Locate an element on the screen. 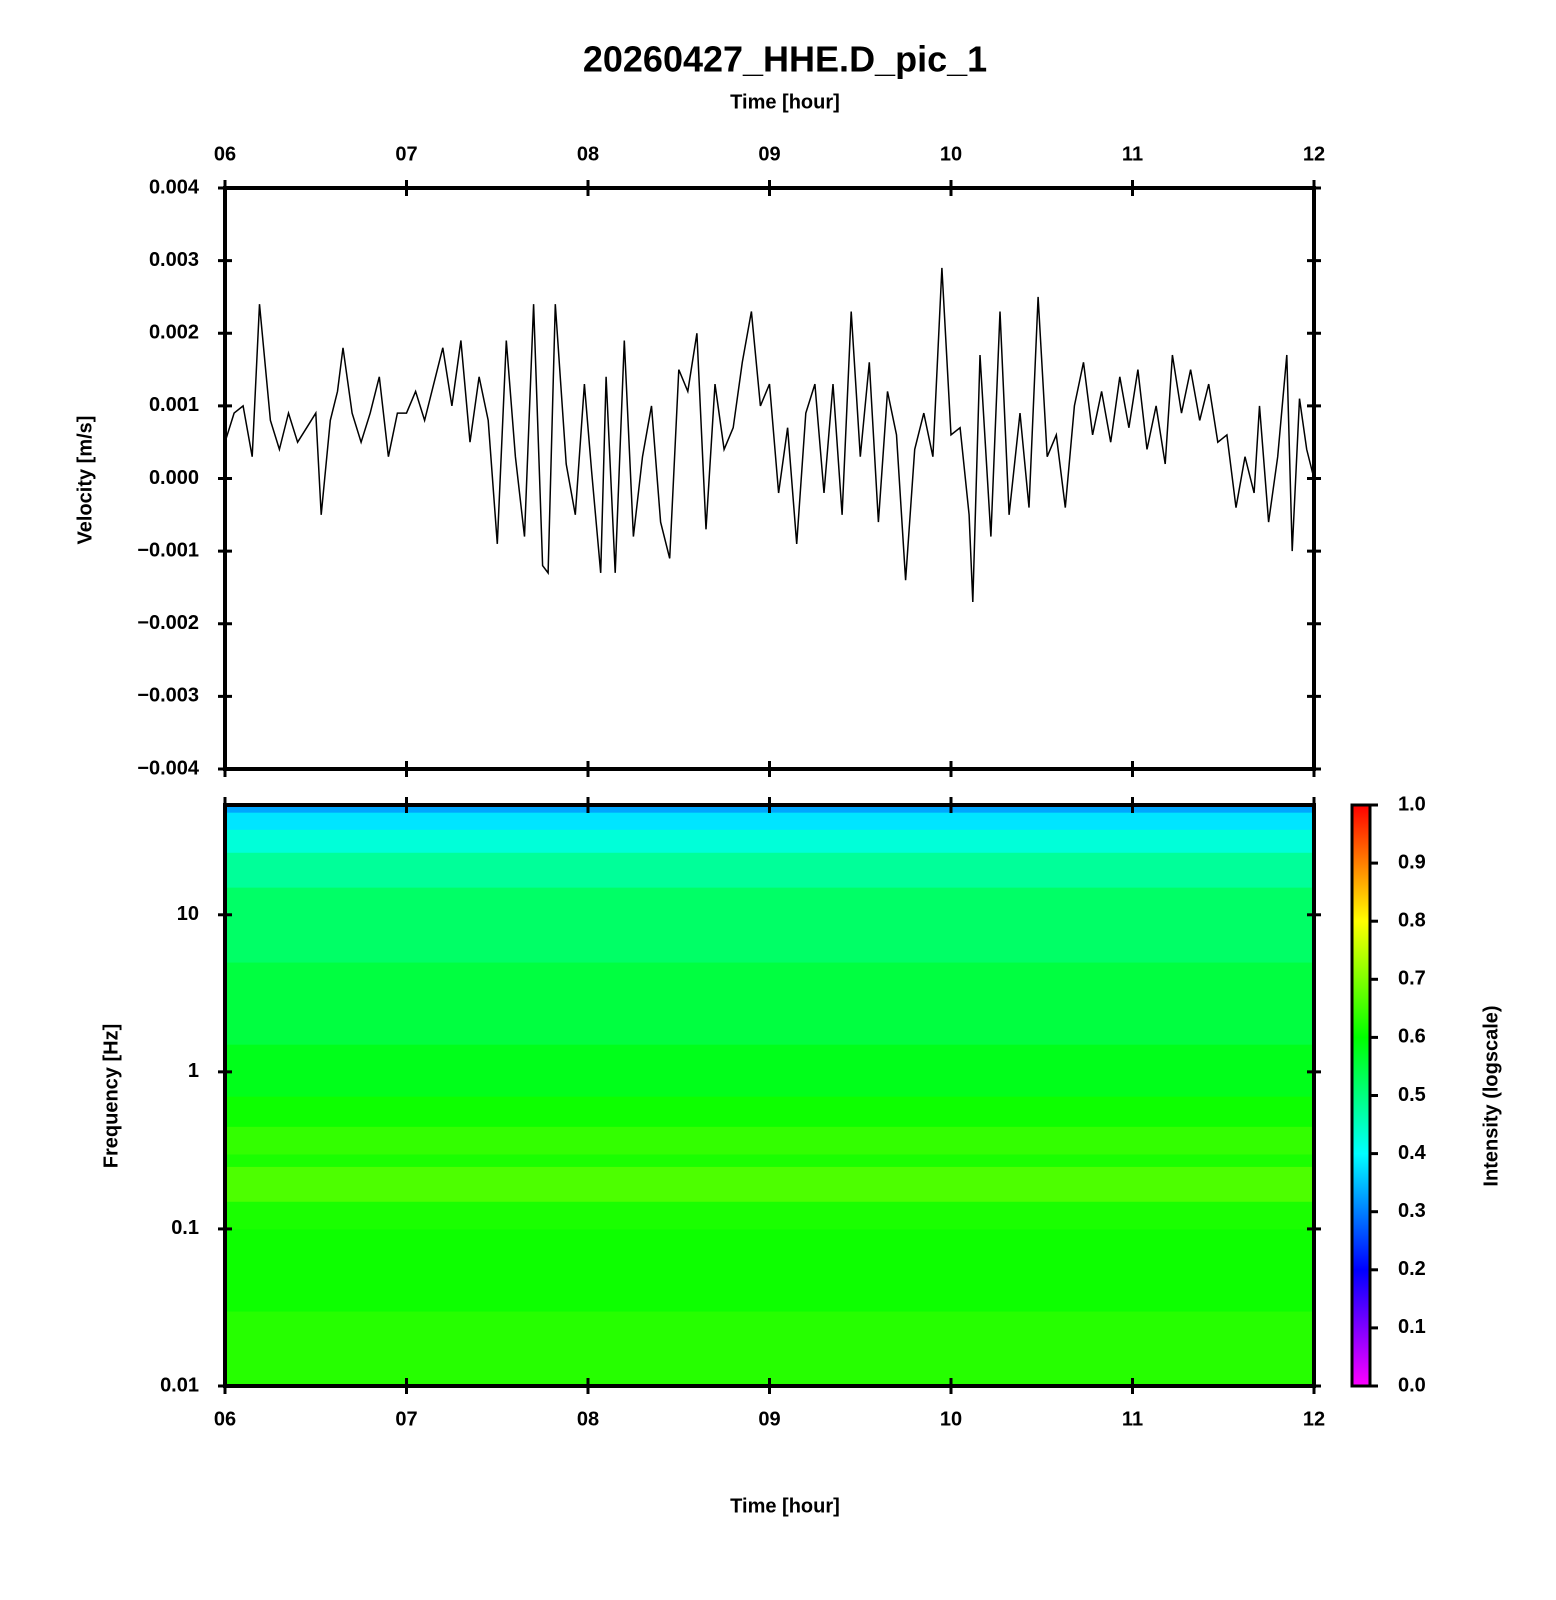  y-tick-label: −0.001 is located at coordinates (168, 550).